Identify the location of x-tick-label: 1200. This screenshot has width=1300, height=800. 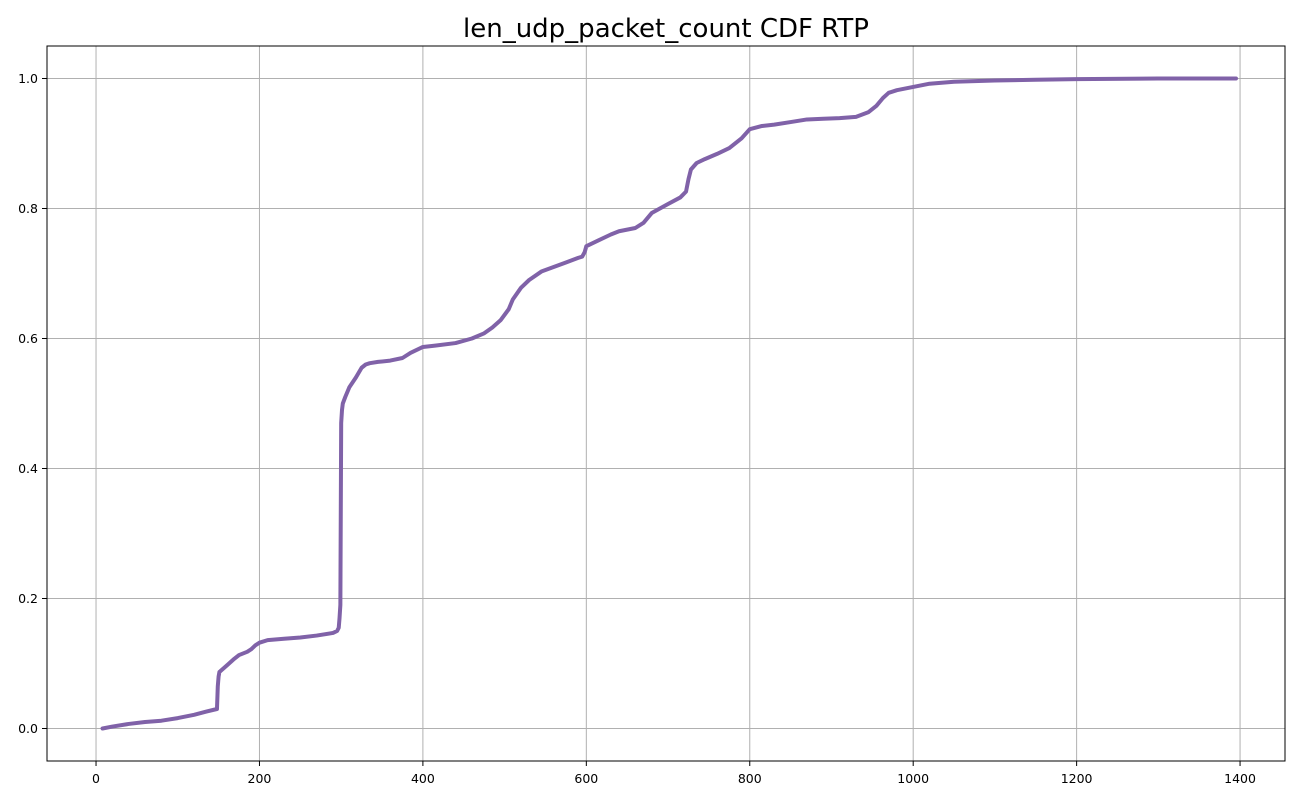
(1077, 778).